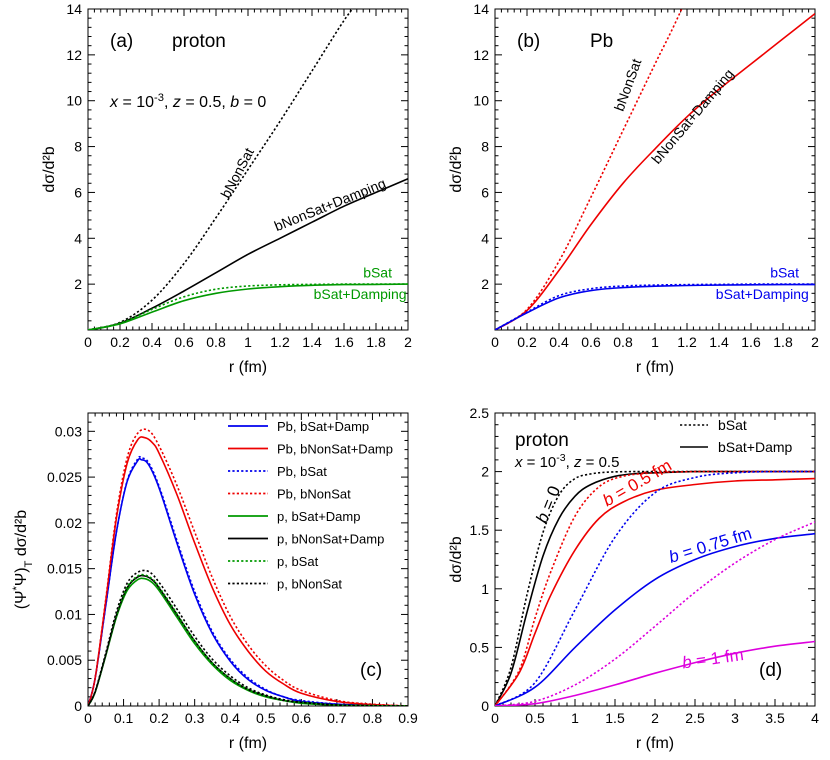 This screenshot has width=830, height=760. I want to click on y-tick-label: 0.03, so click(68, 431).